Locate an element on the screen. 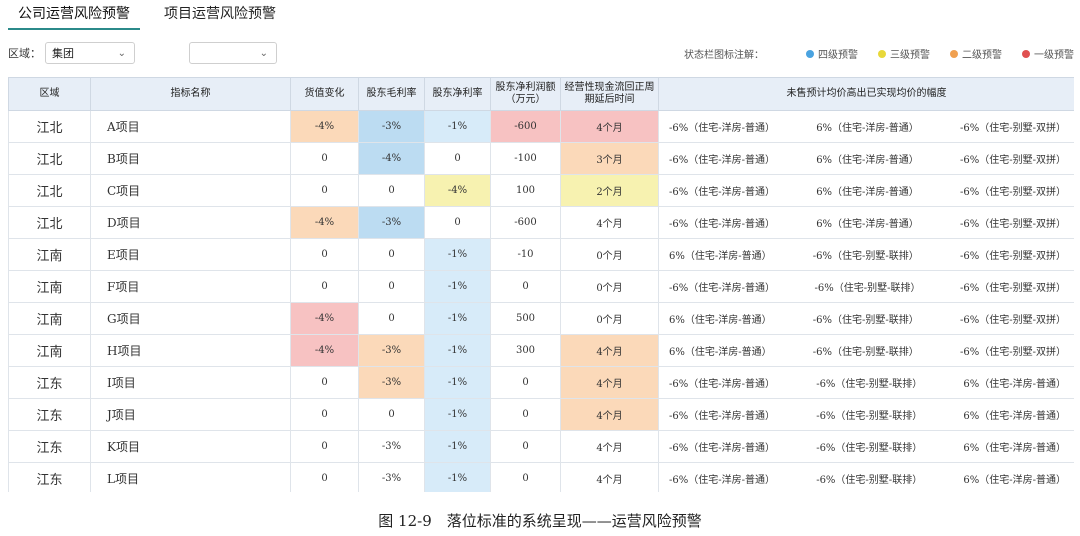  legend-item: 四级预警 is located at coordinates (832, 53).